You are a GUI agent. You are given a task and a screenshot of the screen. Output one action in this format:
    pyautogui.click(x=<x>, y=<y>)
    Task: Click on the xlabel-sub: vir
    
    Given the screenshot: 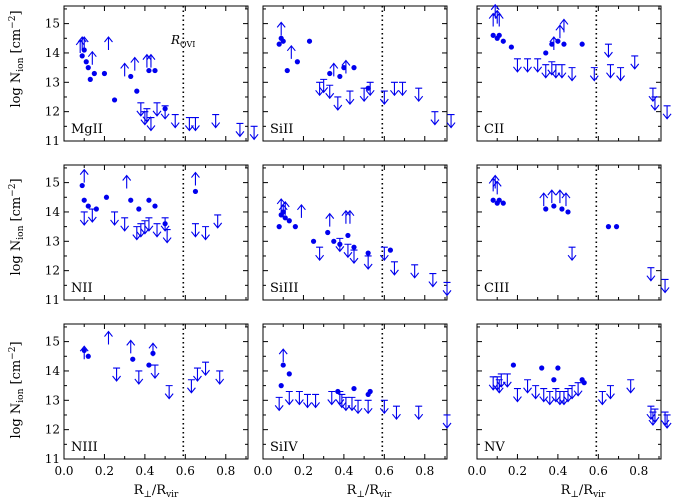 What is the action you would take?
    pyautogui.click(x=599, y=495)
    